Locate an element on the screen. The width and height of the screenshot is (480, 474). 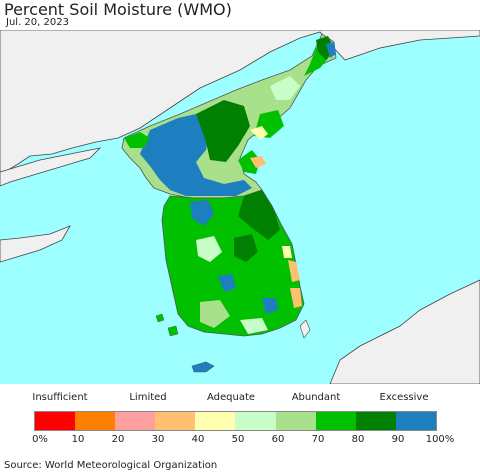
sk-excessive-west is located at coordinates (202, 213).